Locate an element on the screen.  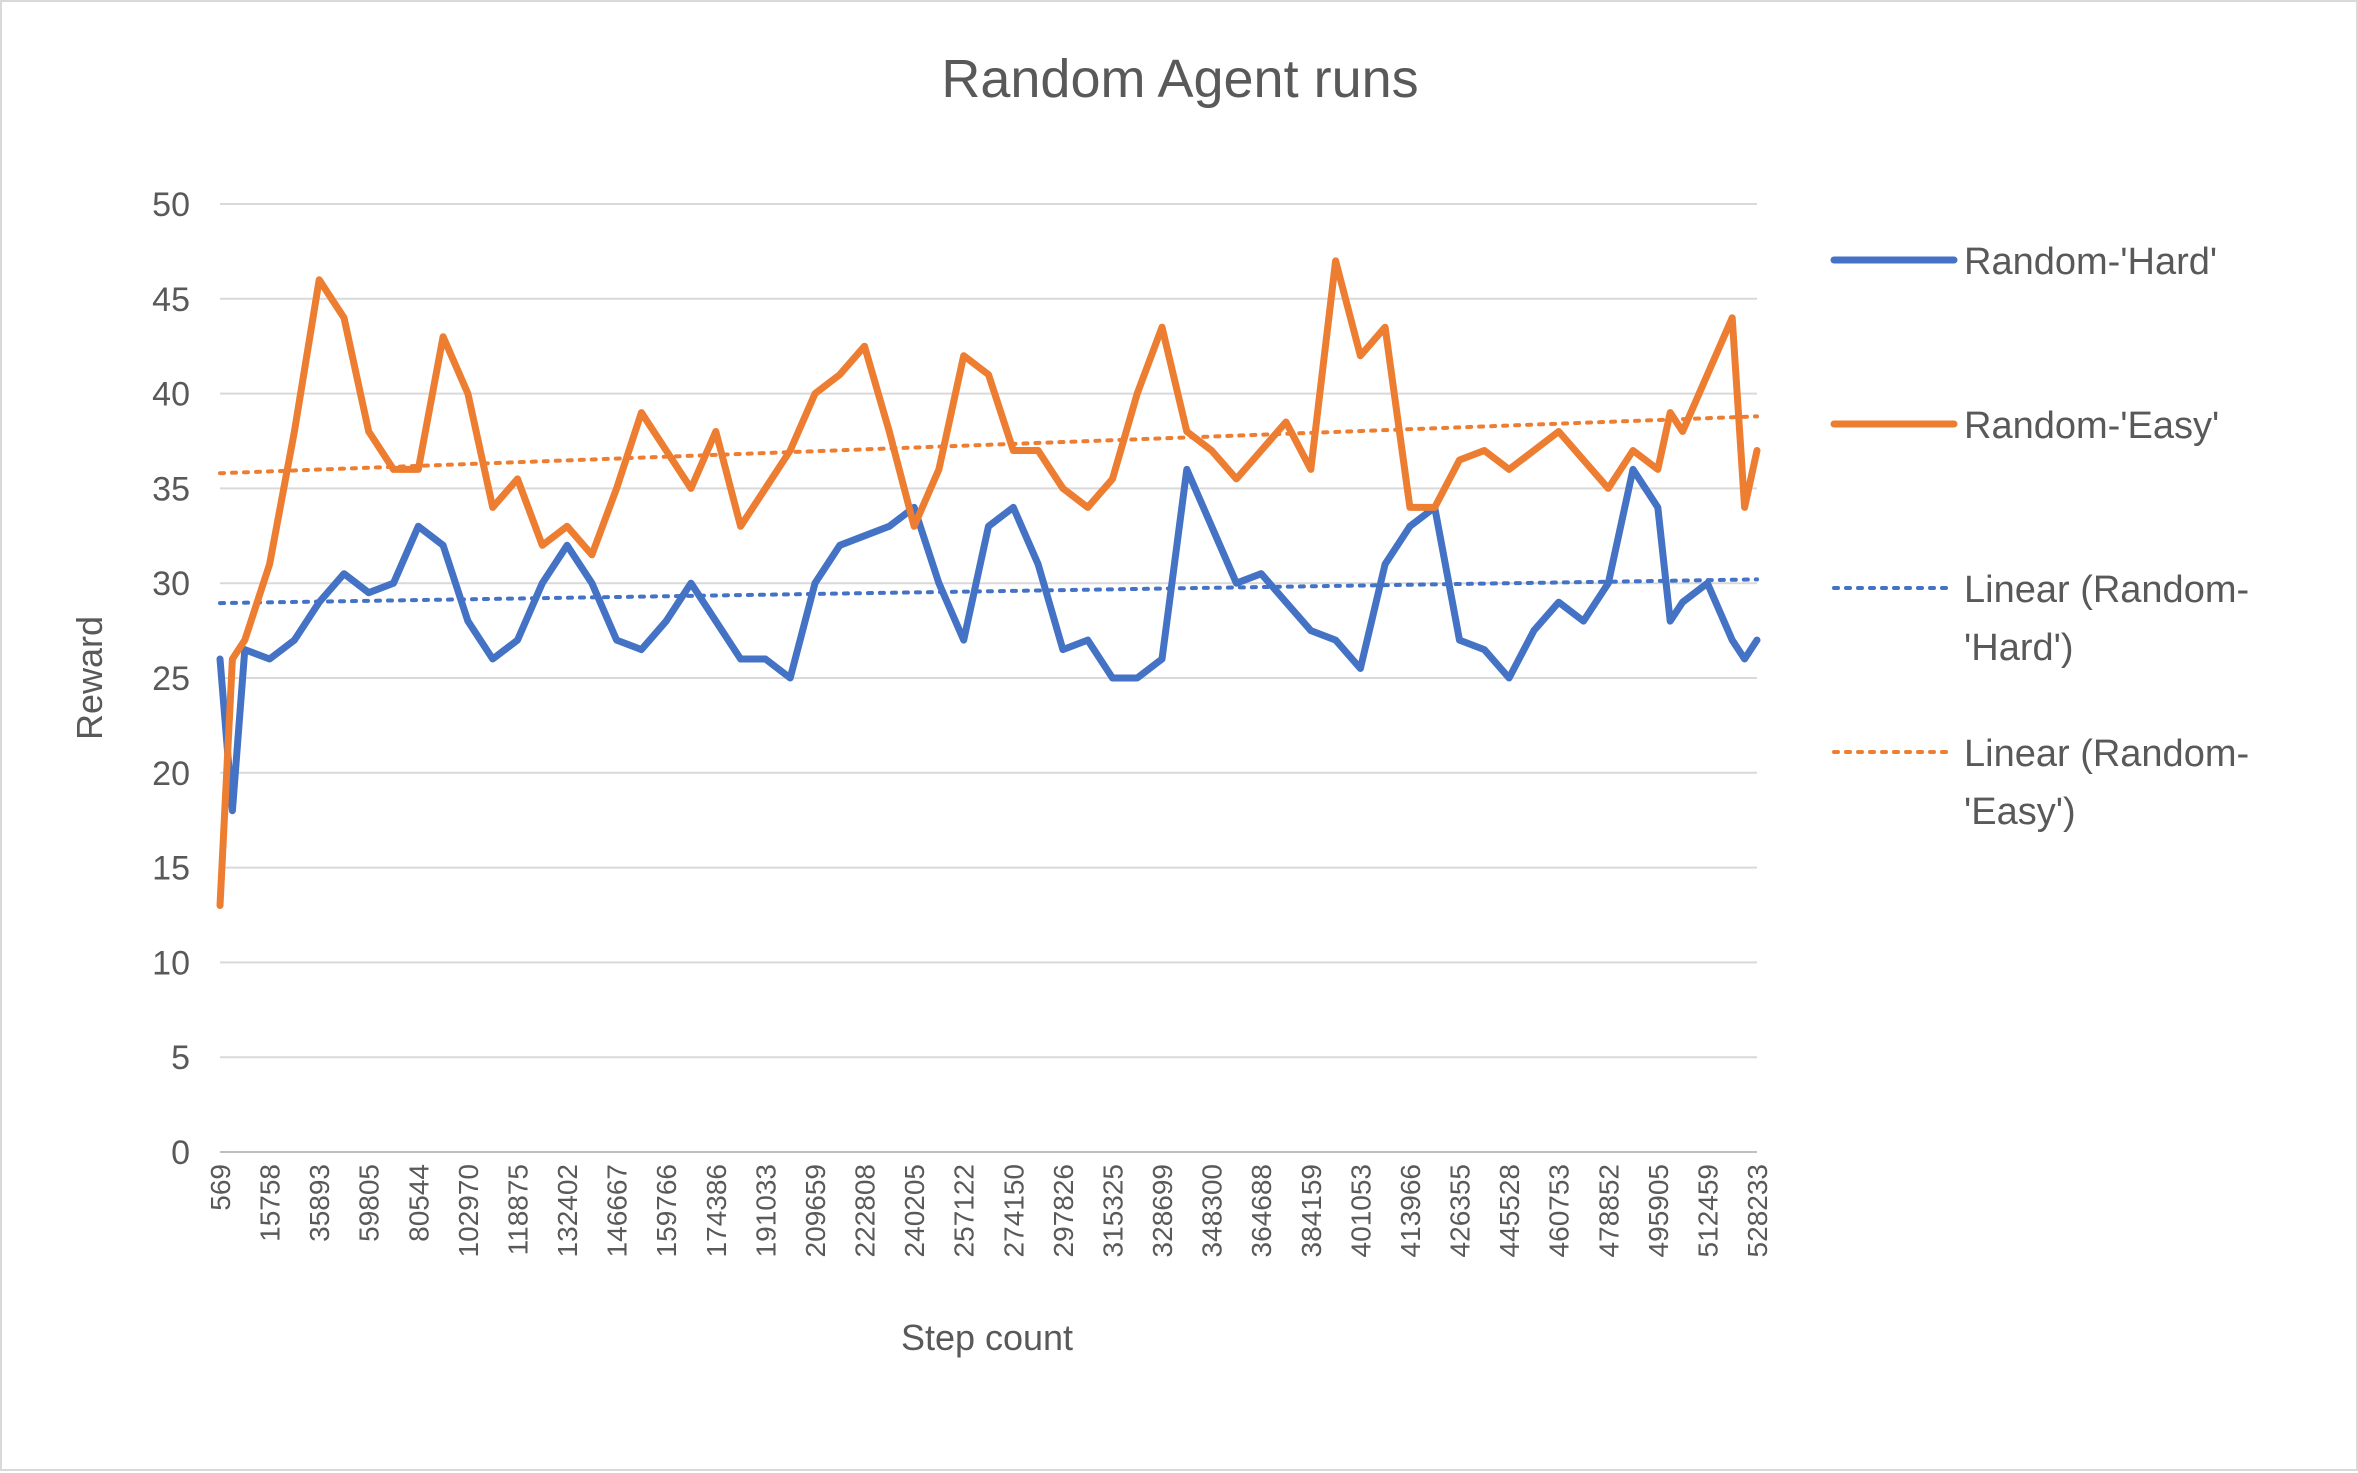
x-tick-label: 118875 is located at coordinates (517, 1209).